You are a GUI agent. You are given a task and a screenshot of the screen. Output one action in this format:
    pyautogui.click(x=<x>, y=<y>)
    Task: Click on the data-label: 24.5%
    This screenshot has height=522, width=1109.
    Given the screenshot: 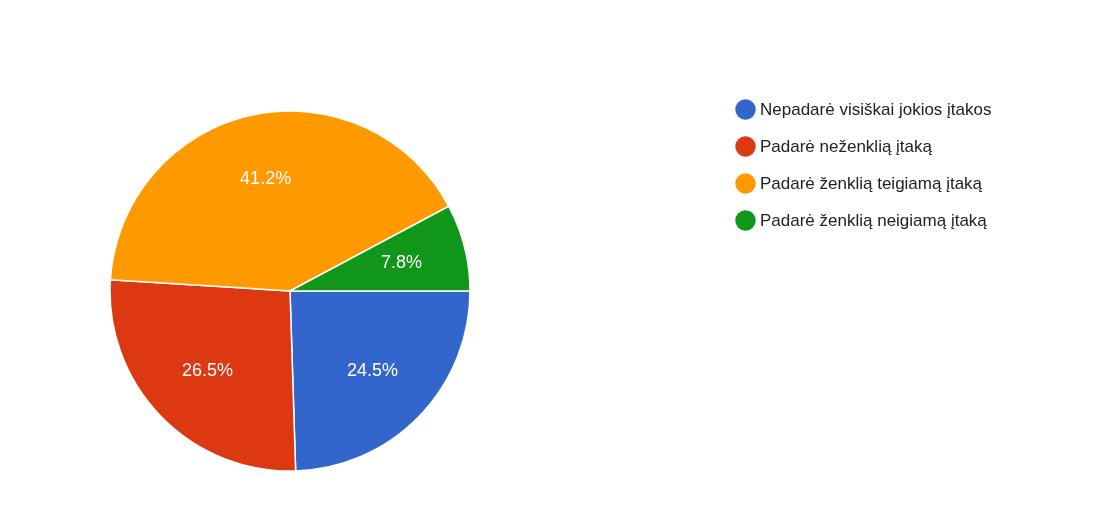 What is the action you would take?
    pyautogui.click(x=373, y=370)
    